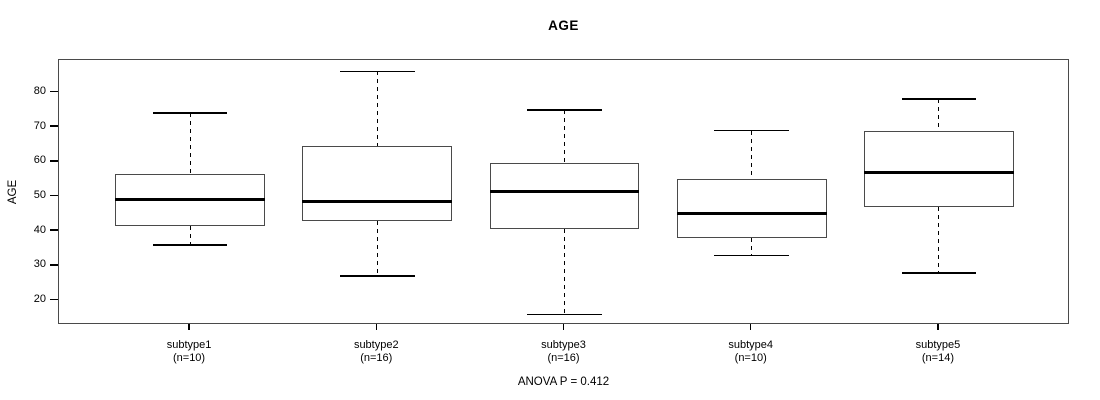 The width and height of the screenshot is (1100, 400). I want to click on x-category-name: subtype4, so click(751, 345).